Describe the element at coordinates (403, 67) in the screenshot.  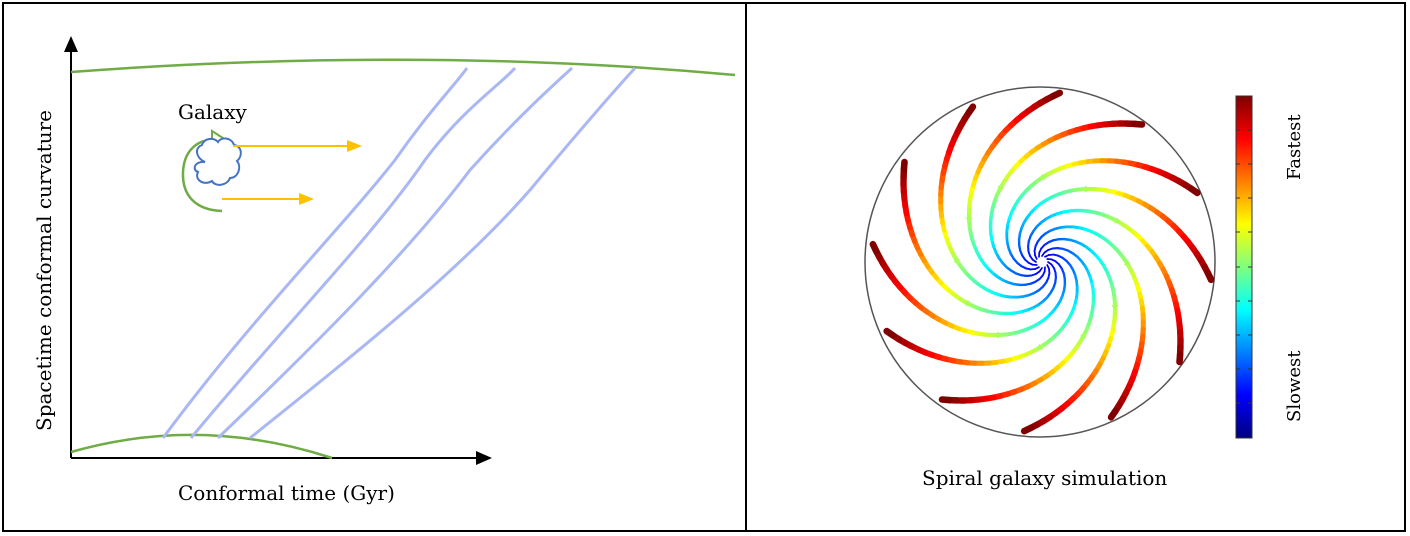
I see `top-boundary-curve` at that location.